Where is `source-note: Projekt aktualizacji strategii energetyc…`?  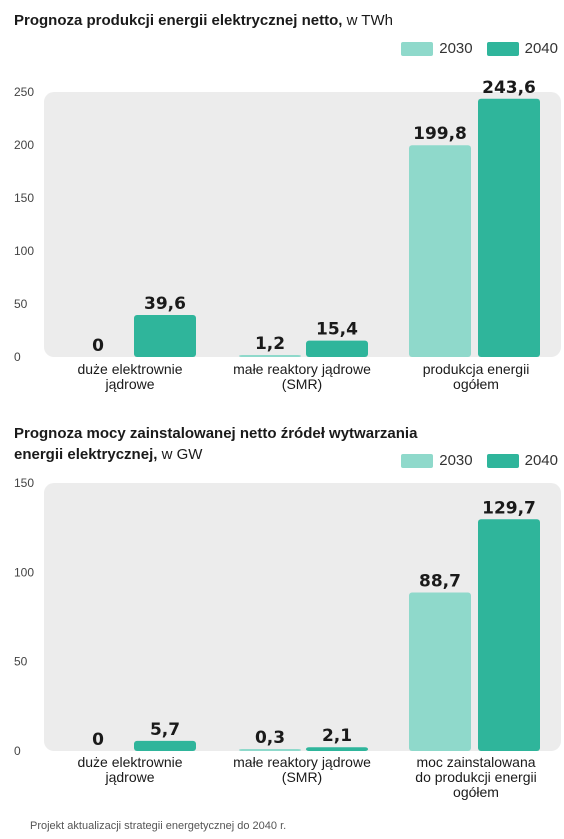 source-note: Projekt aktualizacji strategii energetyc… is located at coordinates (158, 826).